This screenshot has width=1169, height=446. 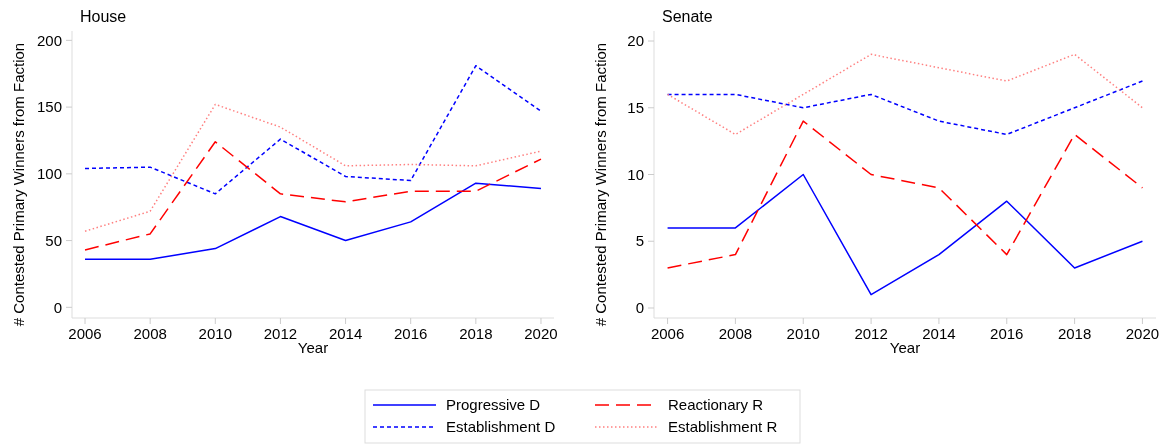 What do you see at coordinates (716, 405) in the screenshot?
I see `legend-label: Reactionary R` at bounding box center [716, 405].